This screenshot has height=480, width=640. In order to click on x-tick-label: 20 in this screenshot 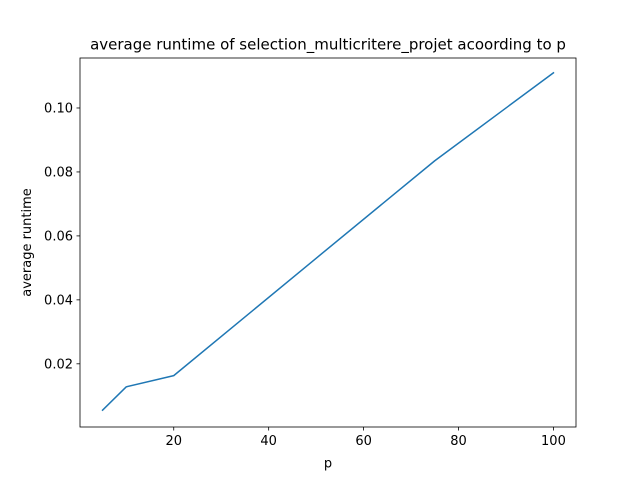, I will do `click(173, 441)`.